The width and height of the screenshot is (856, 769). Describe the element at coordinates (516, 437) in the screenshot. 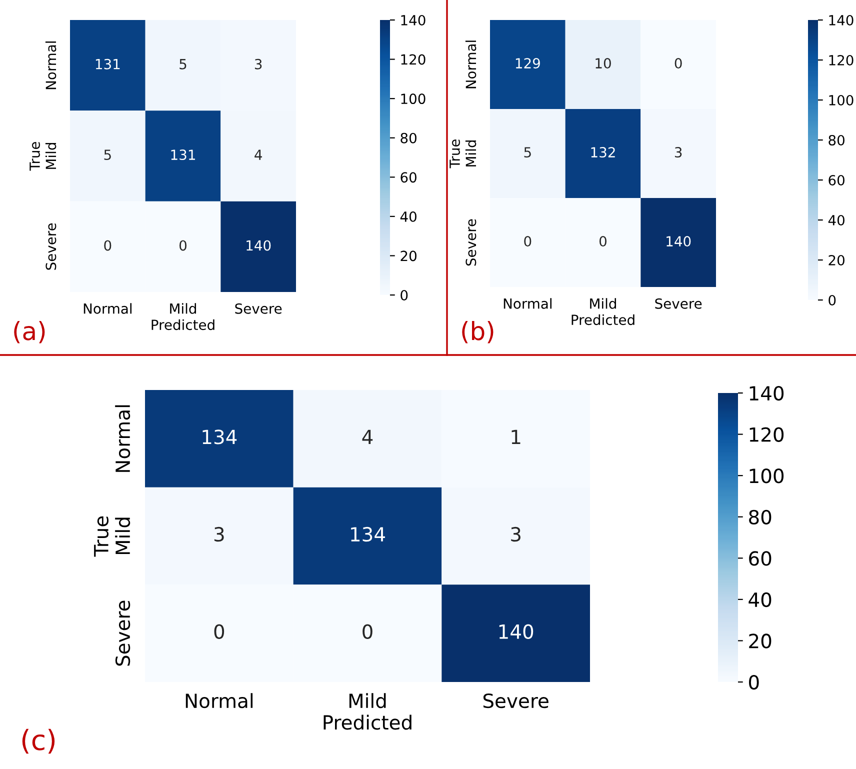

I see `data-label: 1` at that location.